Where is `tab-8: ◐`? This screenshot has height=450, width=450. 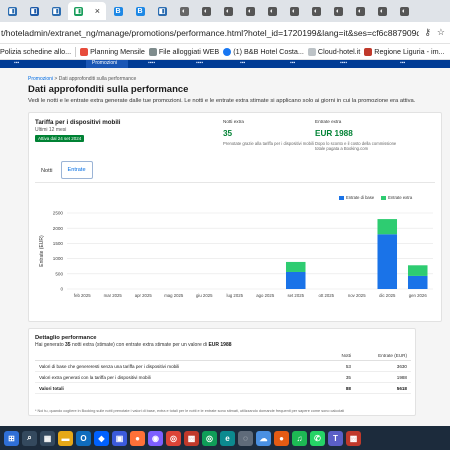 tab-8: ◐ is located at coordinates (184, 11).